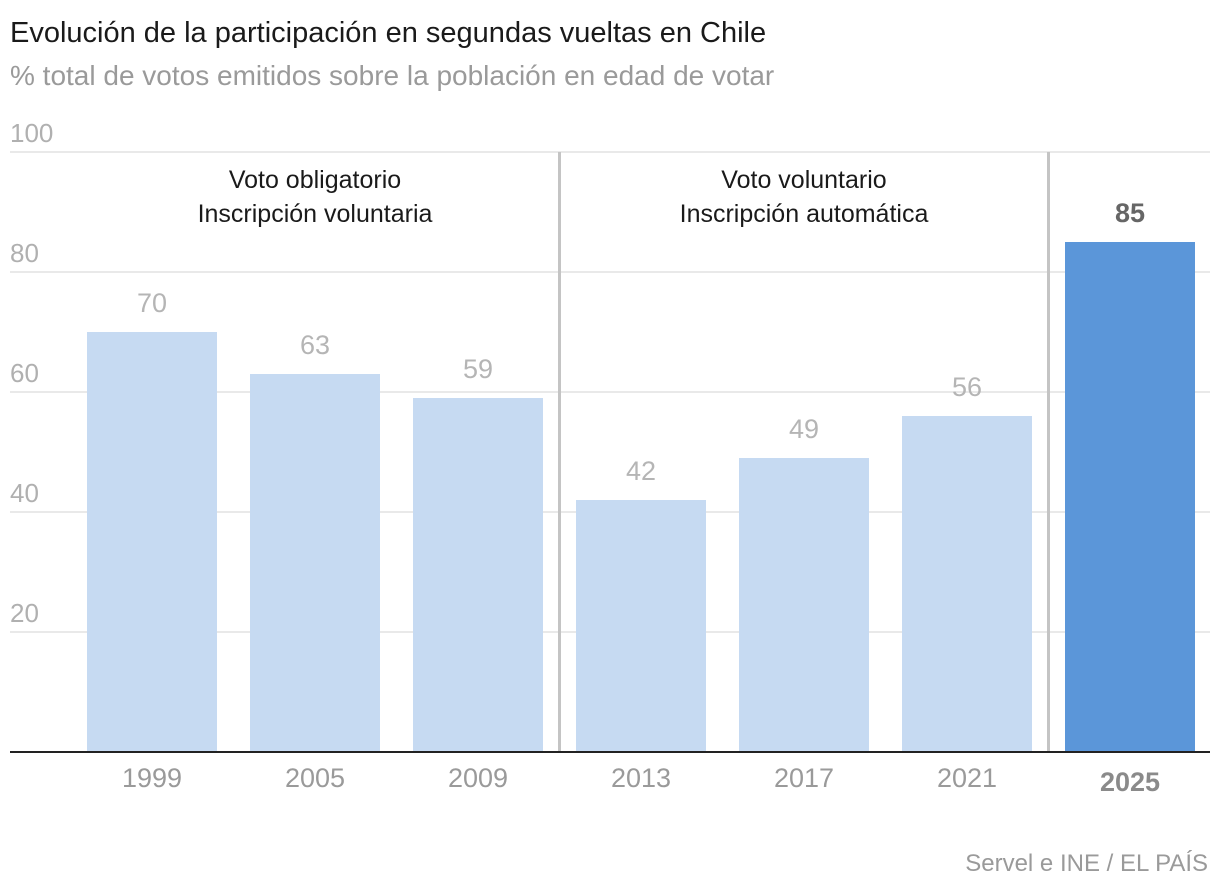 The image size is (1220, 892). I want to click on x-tick-2025: 2025, so click(1130, 782).